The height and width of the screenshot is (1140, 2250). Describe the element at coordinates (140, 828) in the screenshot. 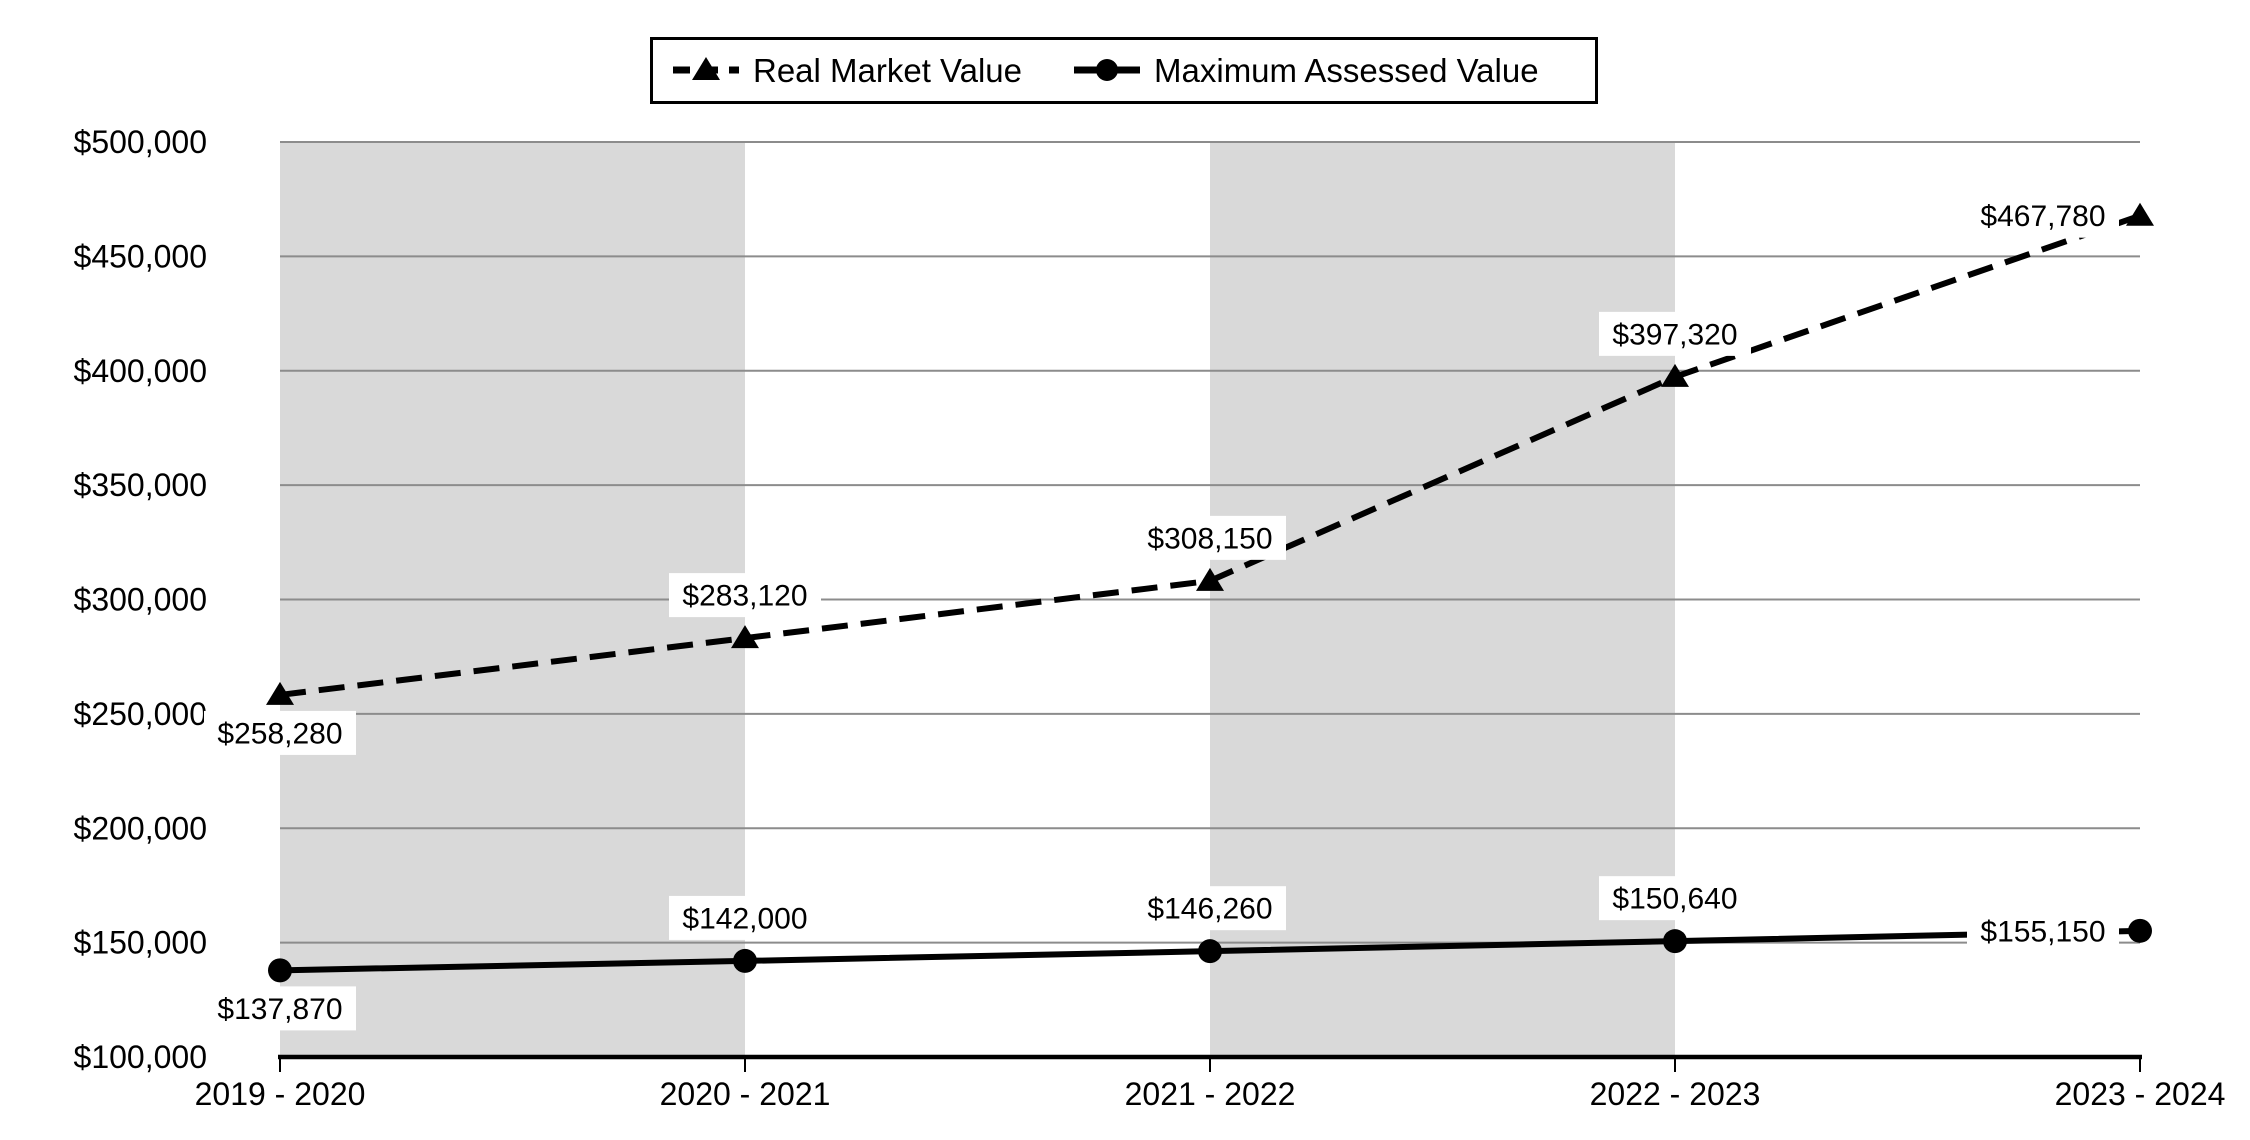

I see `y-axis-tick-label: $200,000` at that location.